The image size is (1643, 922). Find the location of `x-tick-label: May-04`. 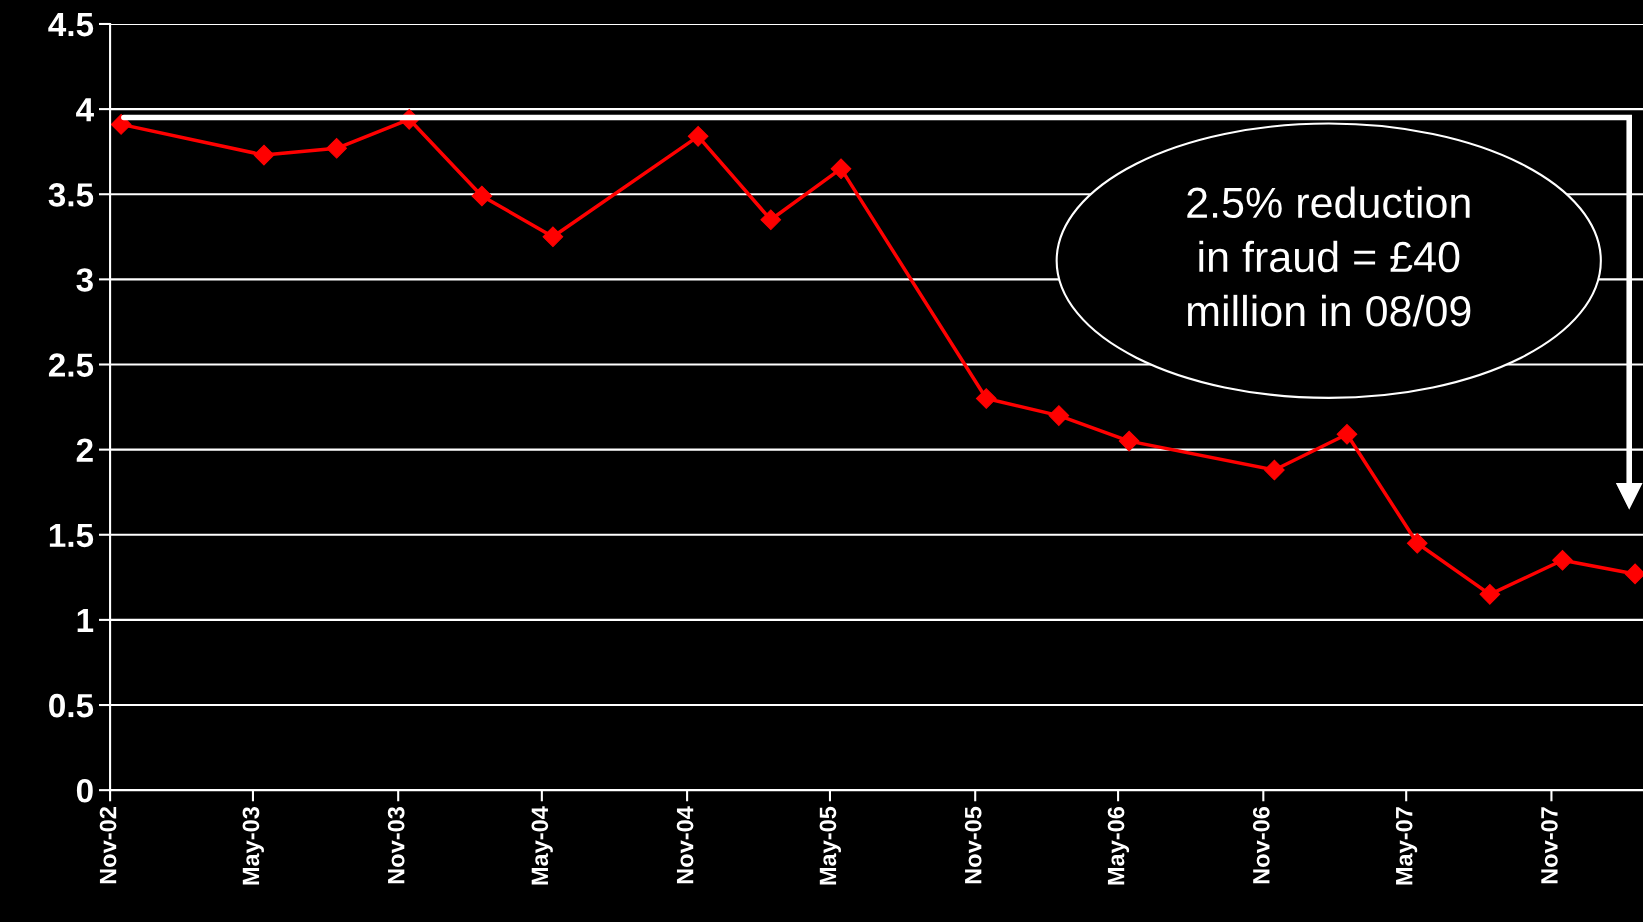

x-tick-label: May-04 is located at coordinates (542, 845).